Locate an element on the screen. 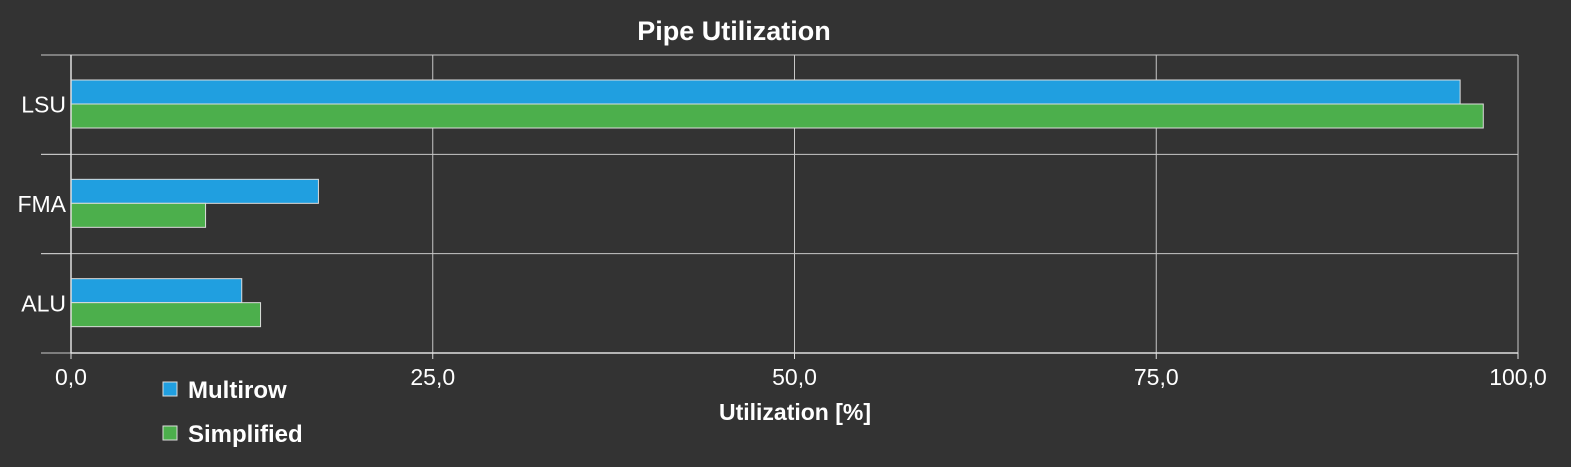 Image resolution: width=1571 pixels, height=467 pixels. x-tick-label: 25,0 is located at coordinates (432, 377).